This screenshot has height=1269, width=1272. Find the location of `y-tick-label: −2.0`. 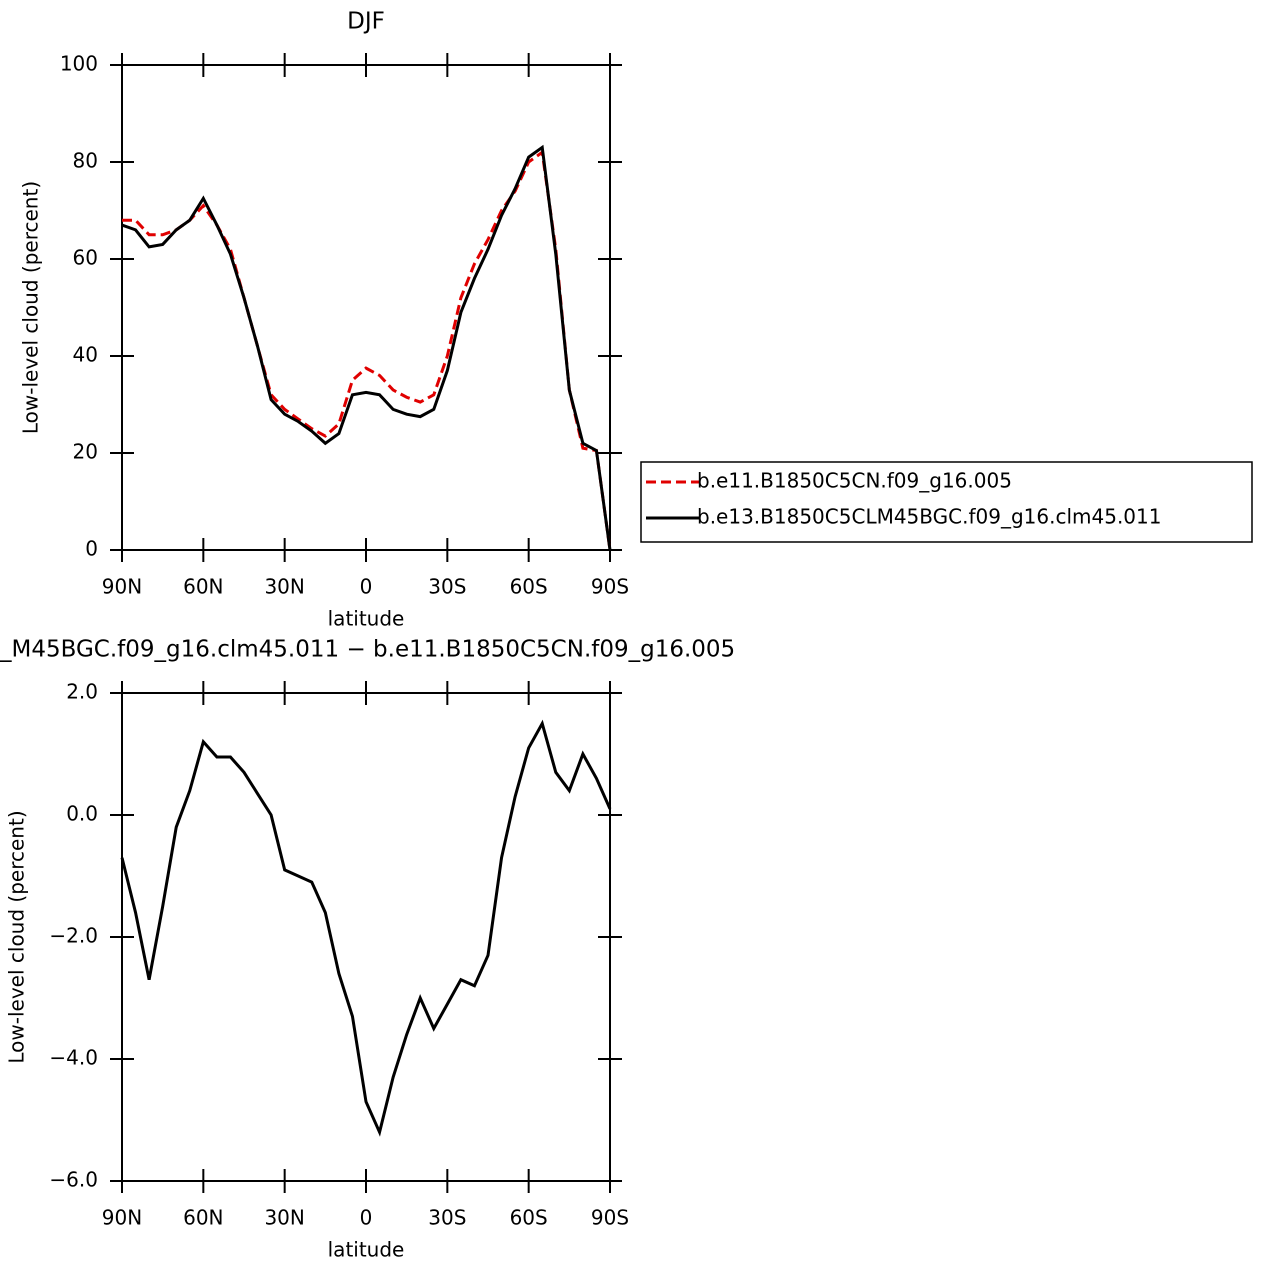

y-tick-label: −2.0 is located at coordinates (73, 936).